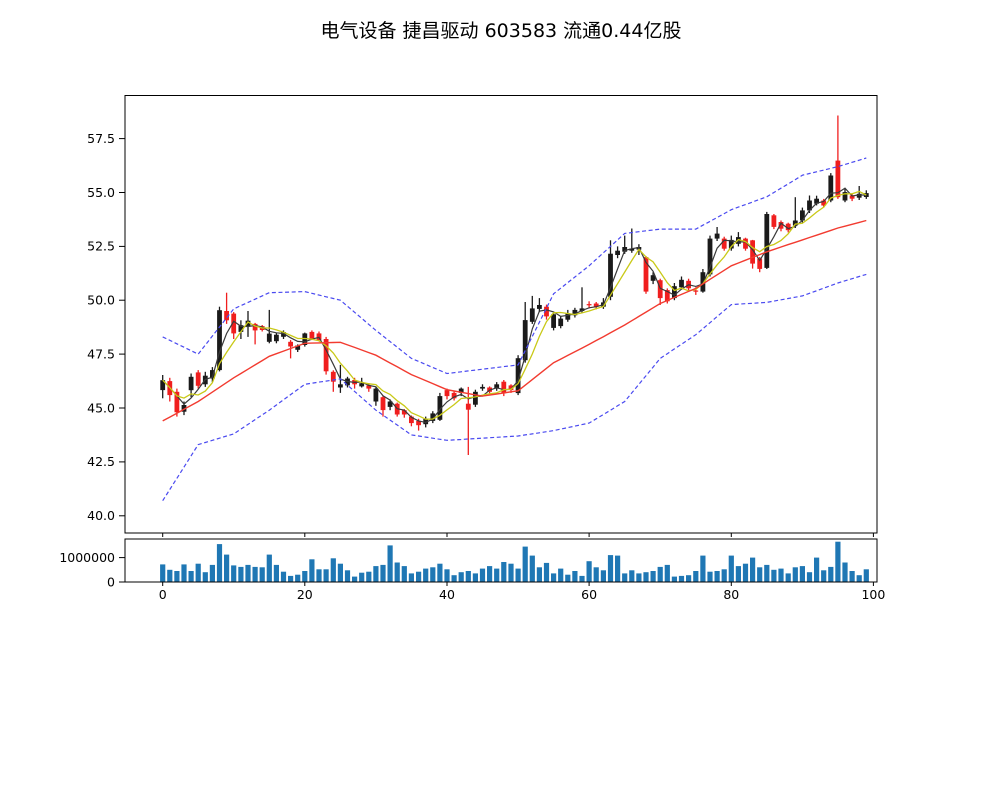  I want to click on price-tick-label: 40.0, so click(101, 515).